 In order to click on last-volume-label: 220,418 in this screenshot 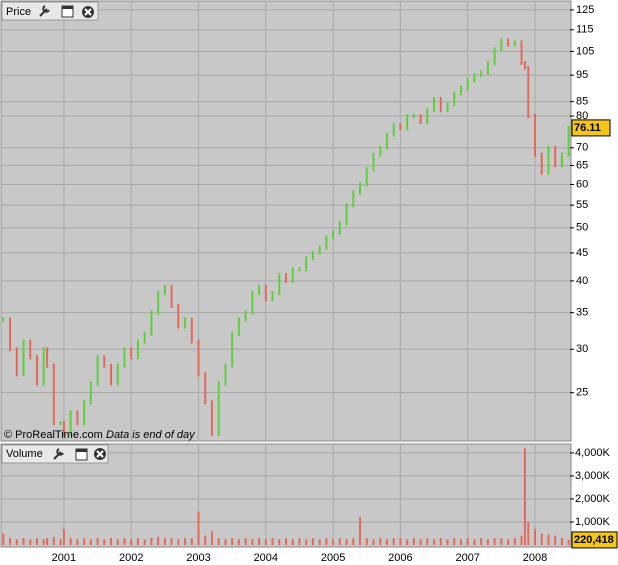, I will do `click(594, 540)`.